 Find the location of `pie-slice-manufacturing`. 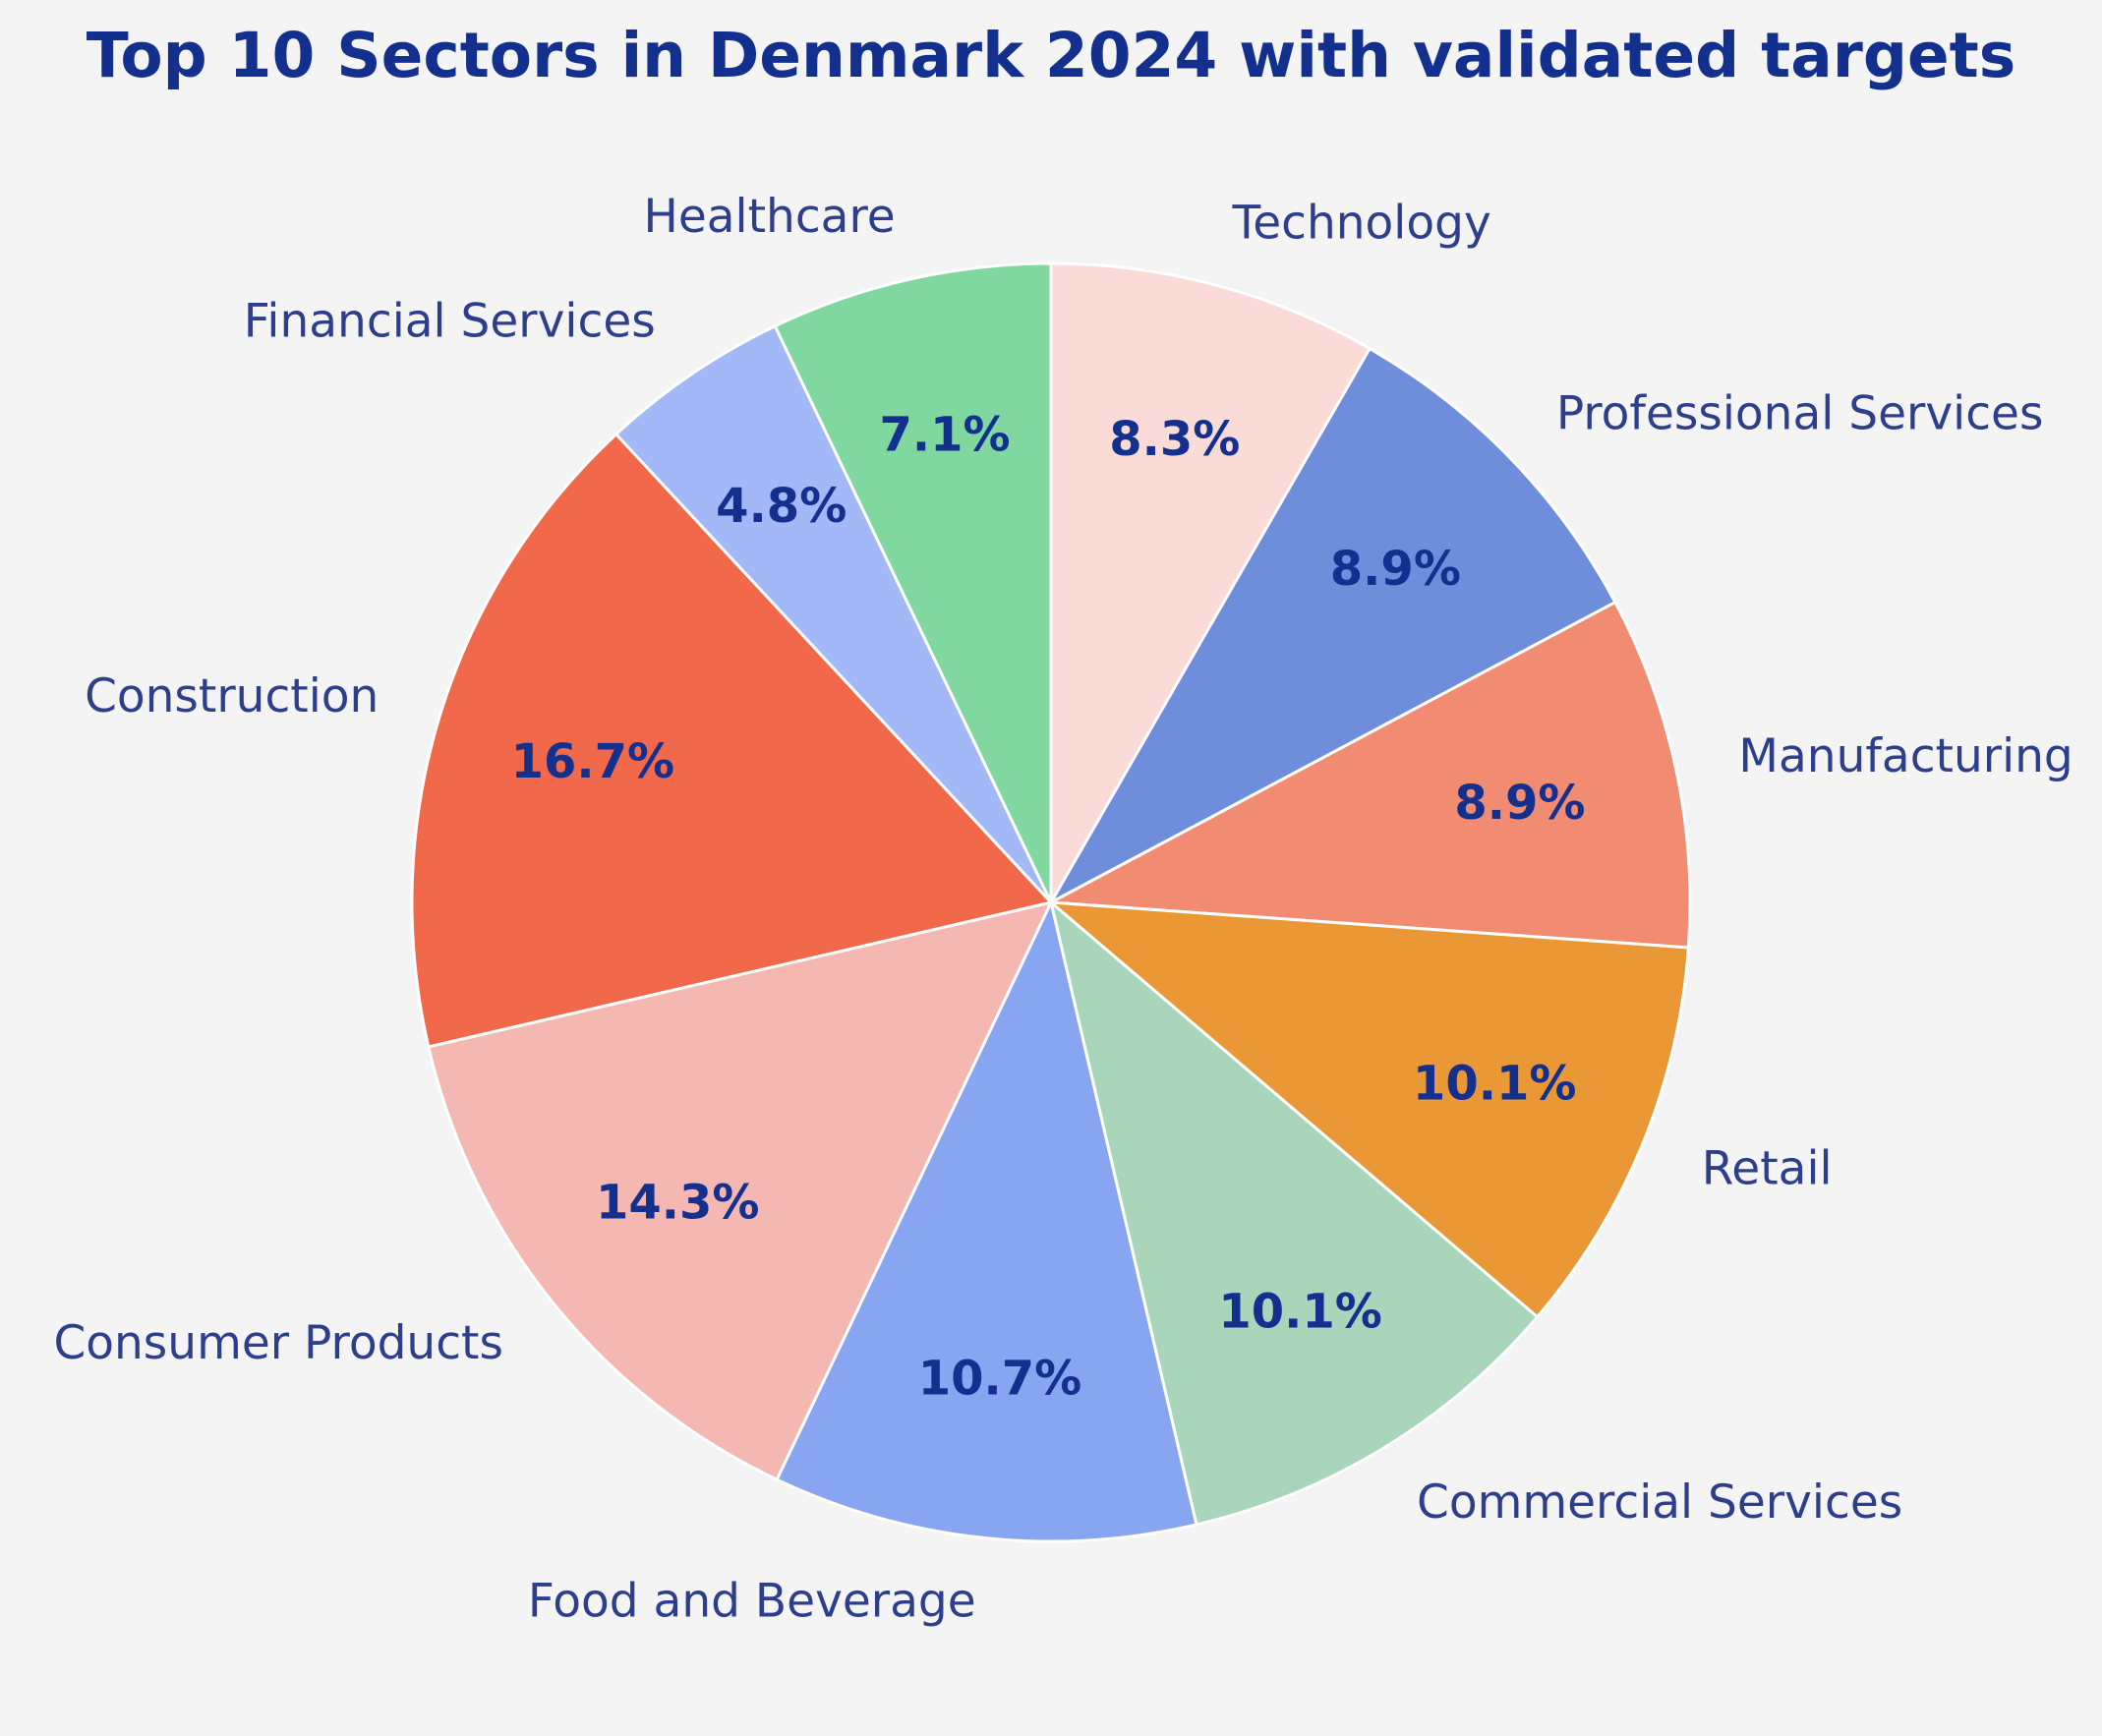

pie-slice-manufacturing is located at coordinates (1370, 775).